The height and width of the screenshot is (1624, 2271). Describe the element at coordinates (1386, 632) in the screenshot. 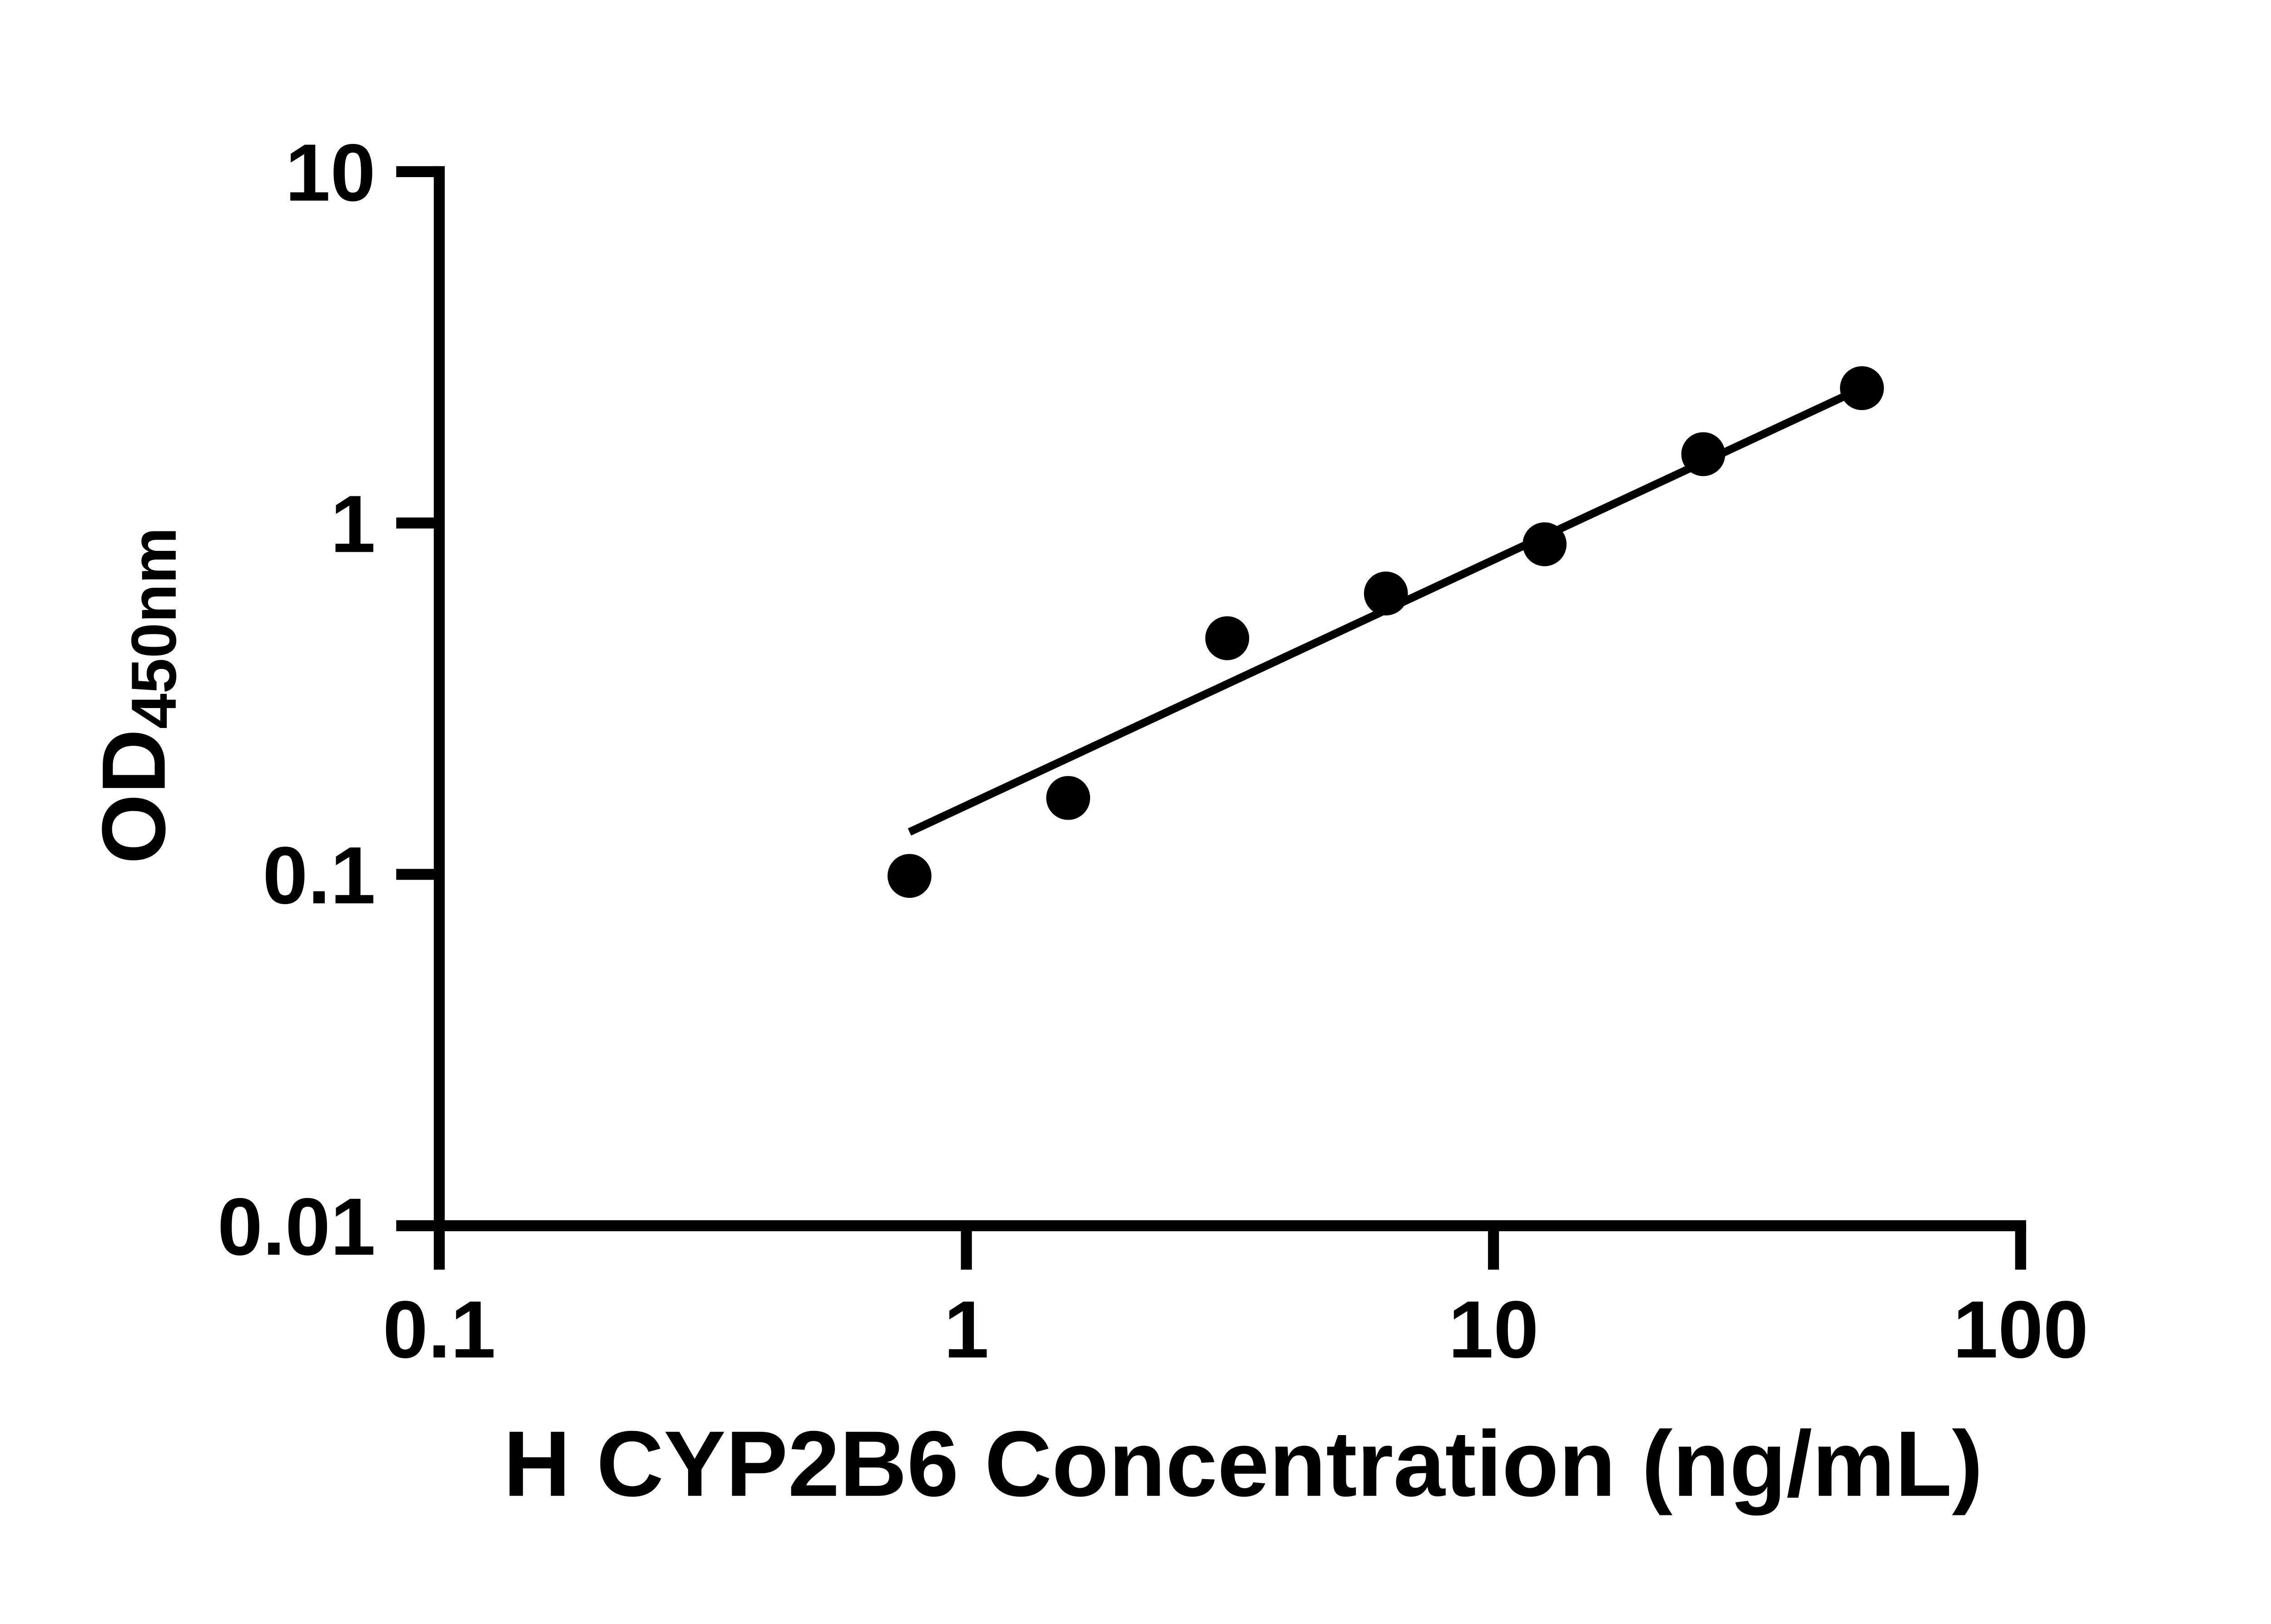

I see `data-layer` at that location.